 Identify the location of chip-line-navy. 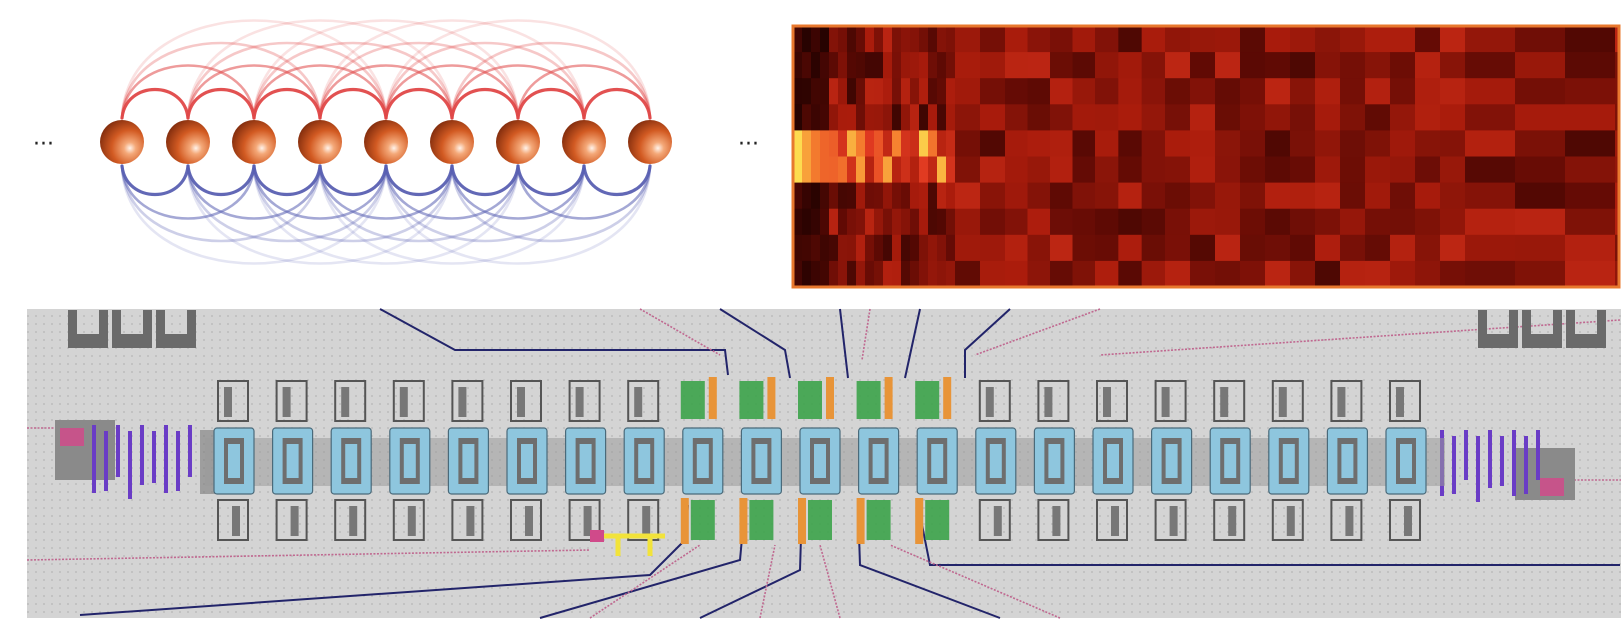
(912, 343).